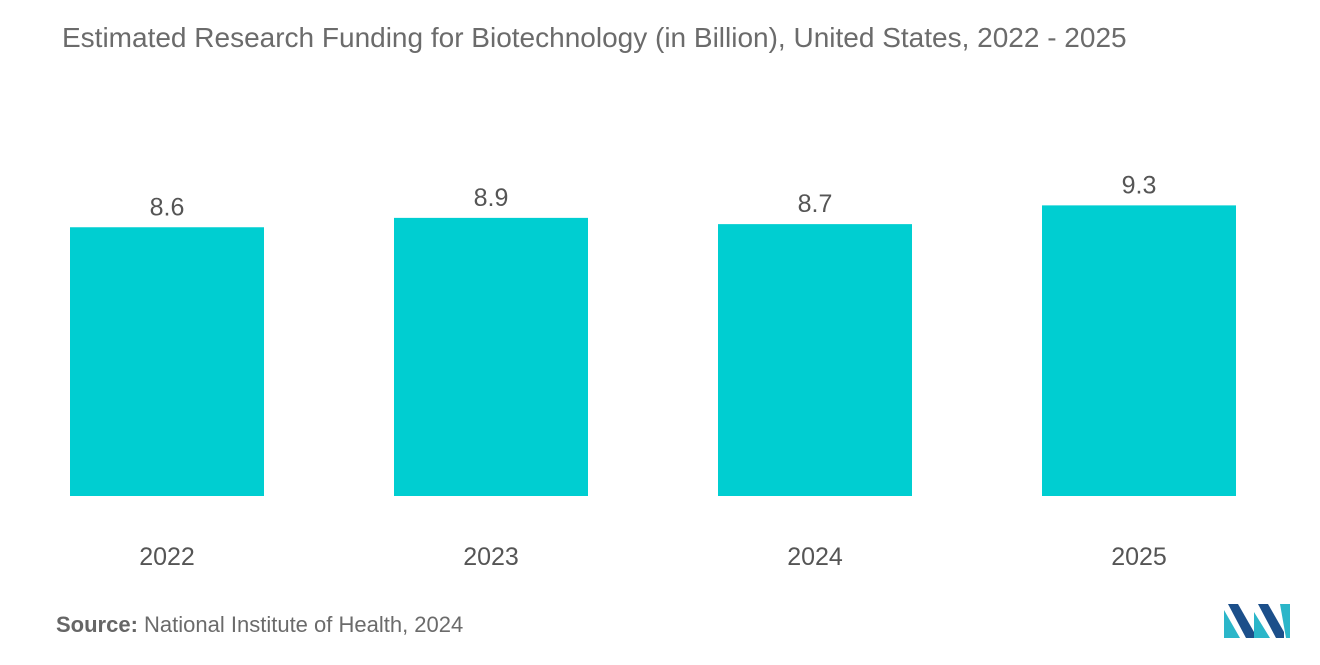  I want to click on x-tick-label-2024: 2024, so click(815, 557).